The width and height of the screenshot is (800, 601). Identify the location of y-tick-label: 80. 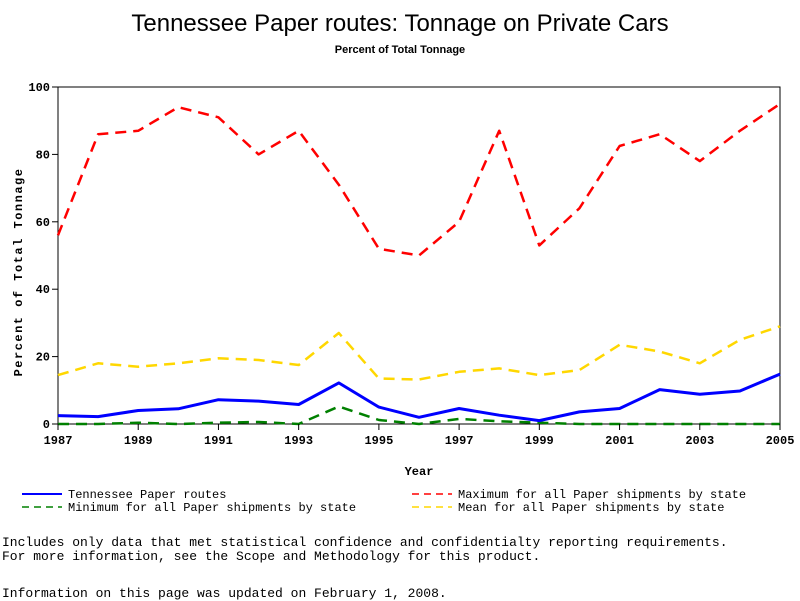
(43, 155).